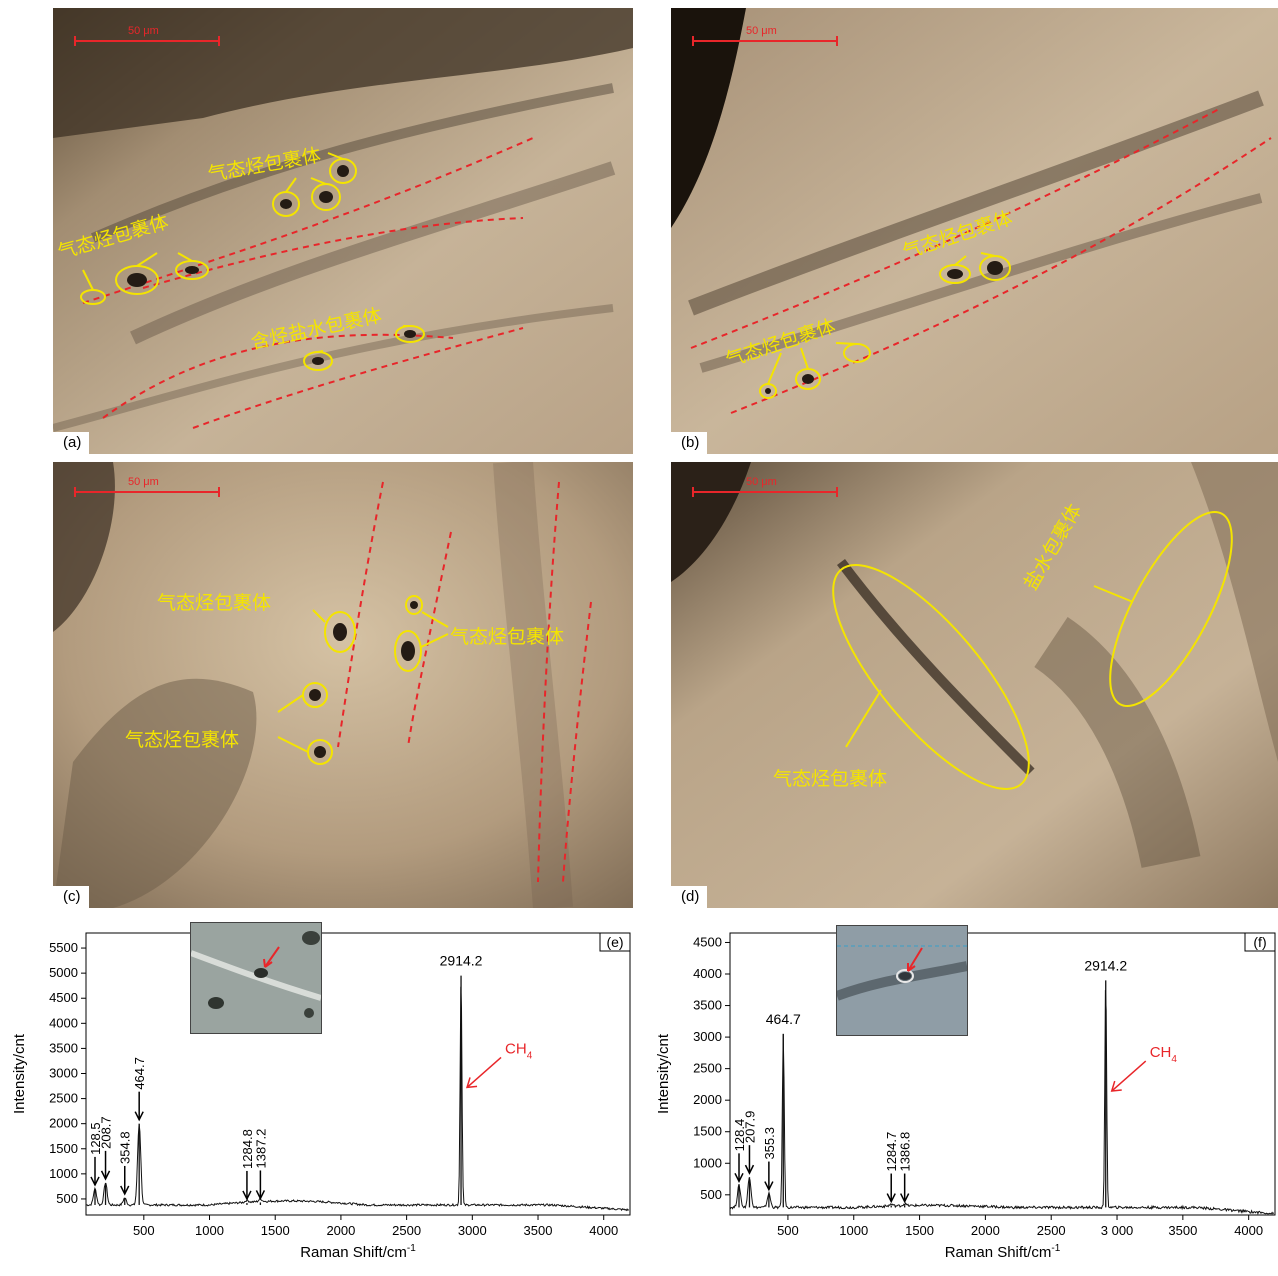 The image size is (1278, 1276). Describe the element at coordinates (71, 897) in the screenshot. I see `panel-label-c: (c)` at that location.